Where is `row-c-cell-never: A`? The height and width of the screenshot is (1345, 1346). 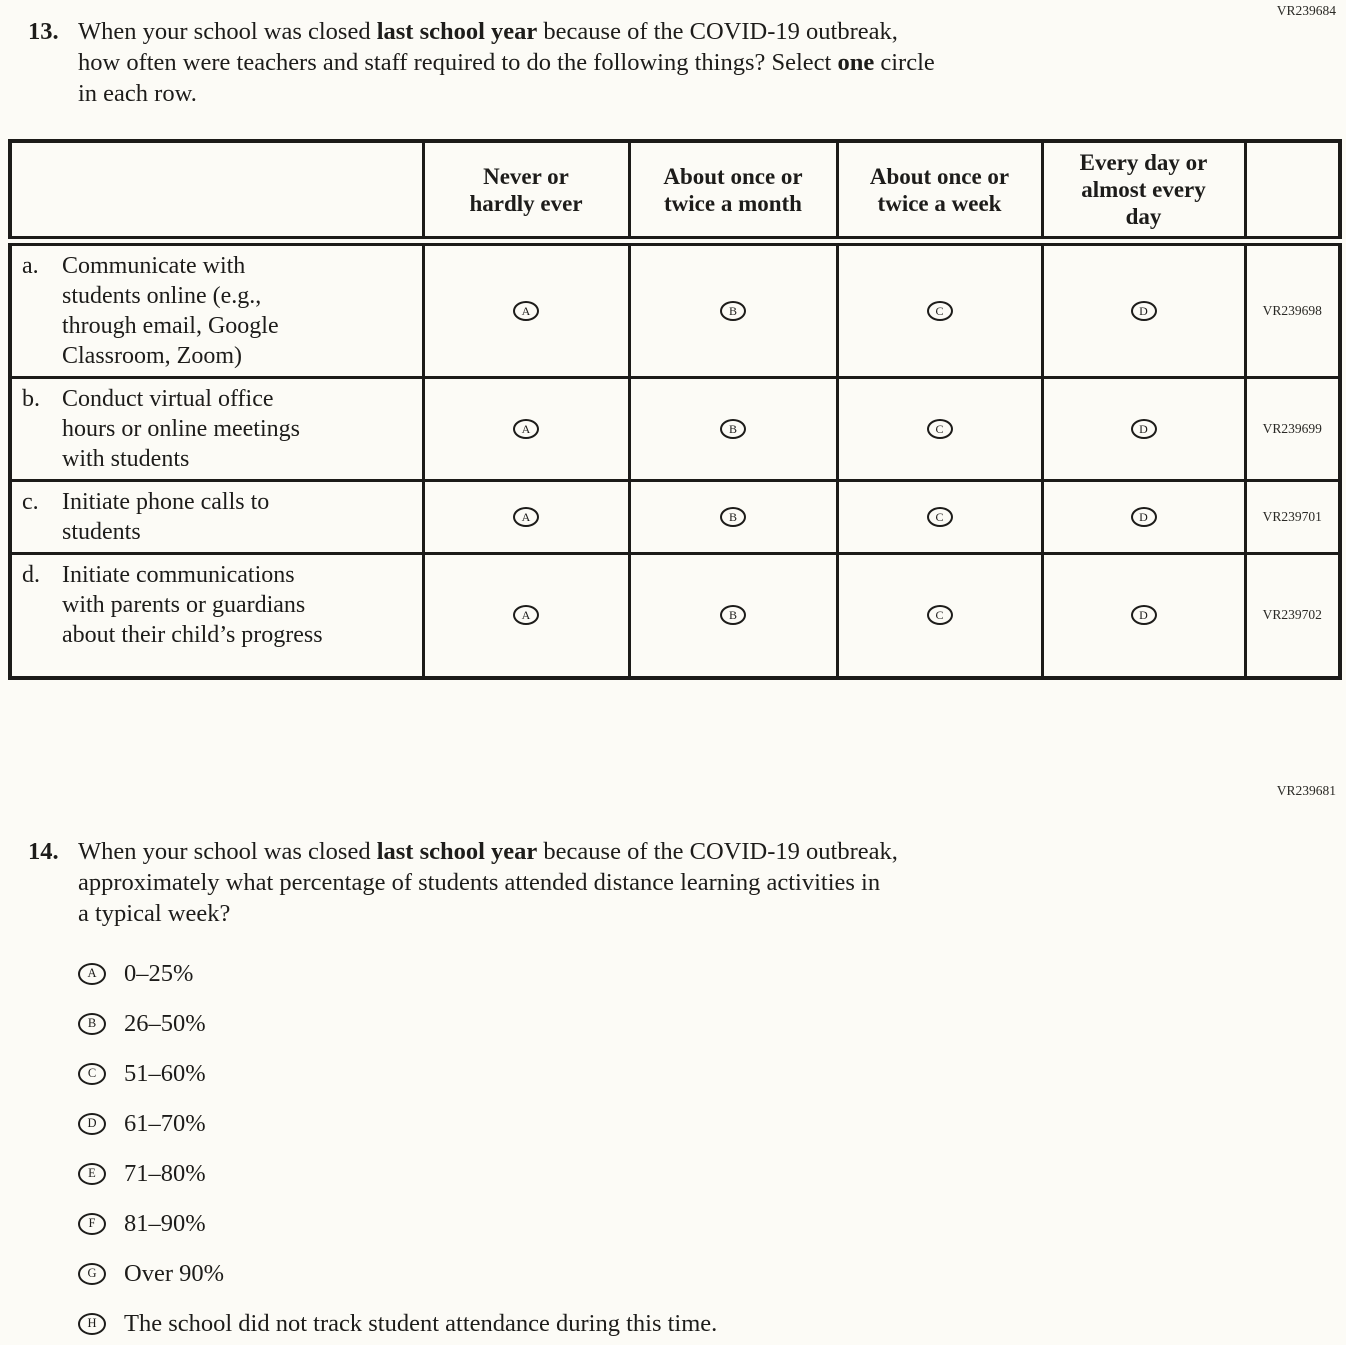 row-c-cell-never: A is located at coordinates (526, 517).